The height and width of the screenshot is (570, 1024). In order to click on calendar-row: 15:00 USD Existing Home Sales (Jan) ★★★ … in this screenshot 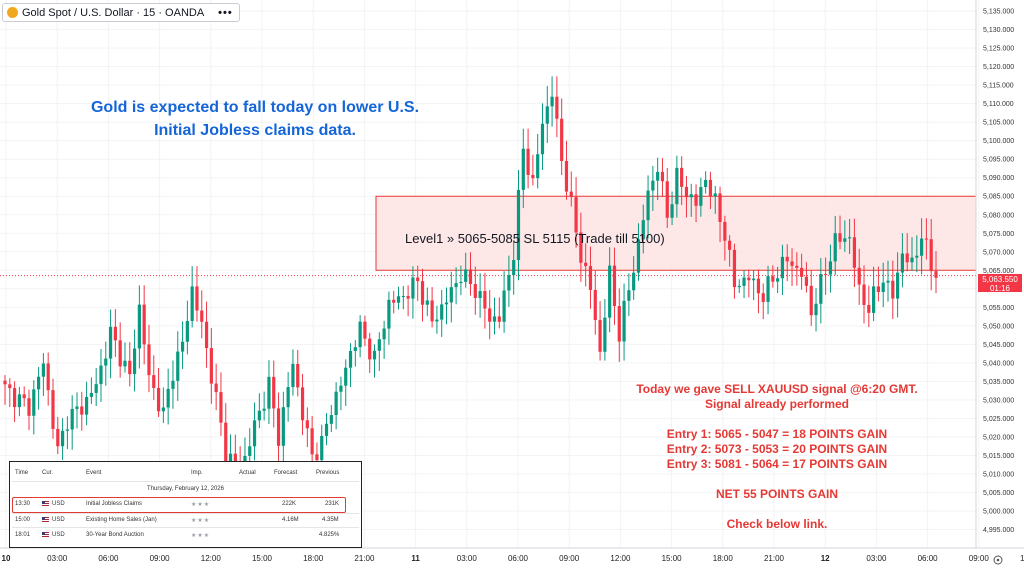, I will do `click(185, 520)`.